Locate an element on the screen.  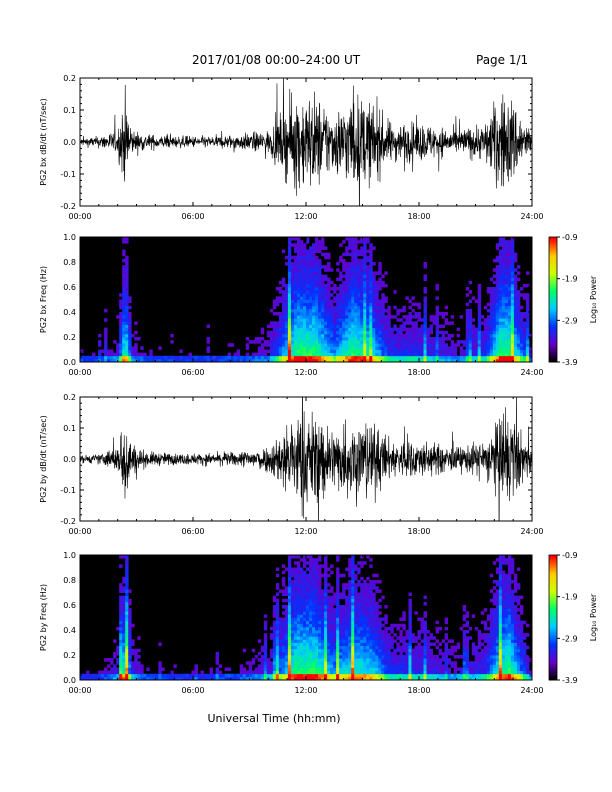
colorbar-segment is located at coordinates (553, 286).